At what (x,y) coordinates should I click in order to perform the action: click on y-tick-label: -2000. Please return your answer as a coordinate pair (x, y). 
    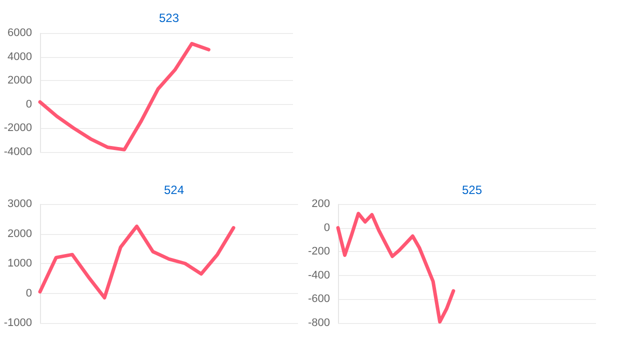
    Looking at the image, I should click on (18, 128).